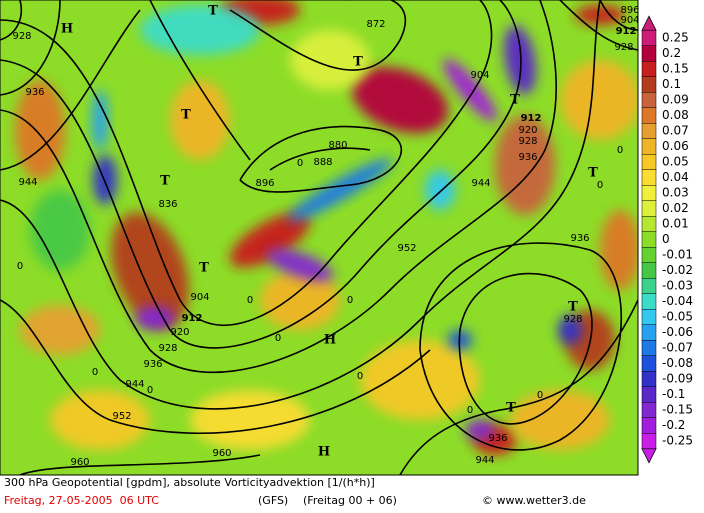 Image resolution: width=704 pixels, height=513 pixels. I want to click on caption-date: Freitag, 27-05-2005 06 UTC, so click(81, 500).